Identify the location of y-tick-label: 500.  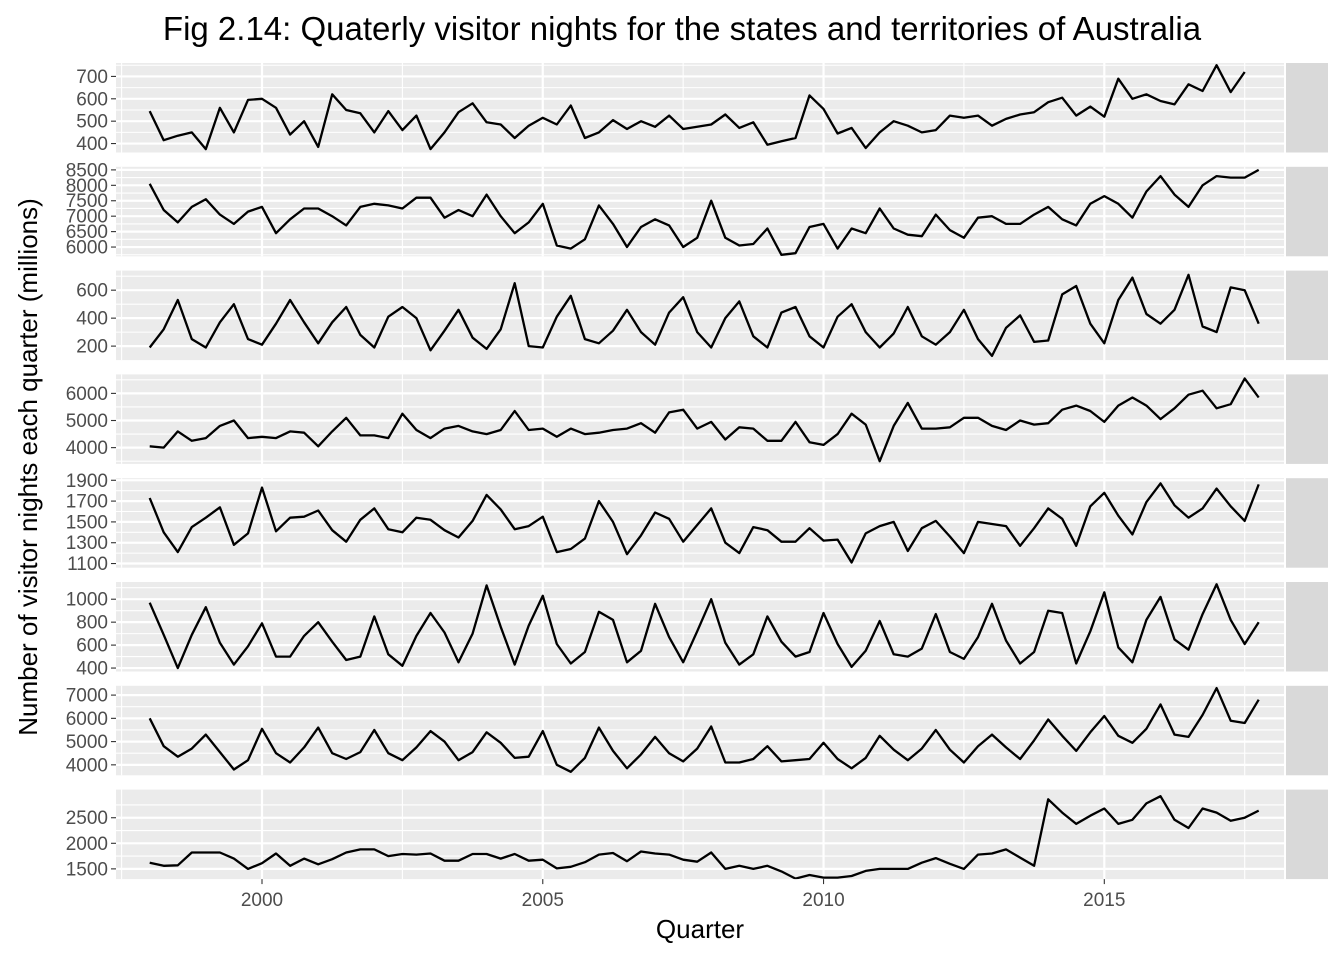
(92, 122).